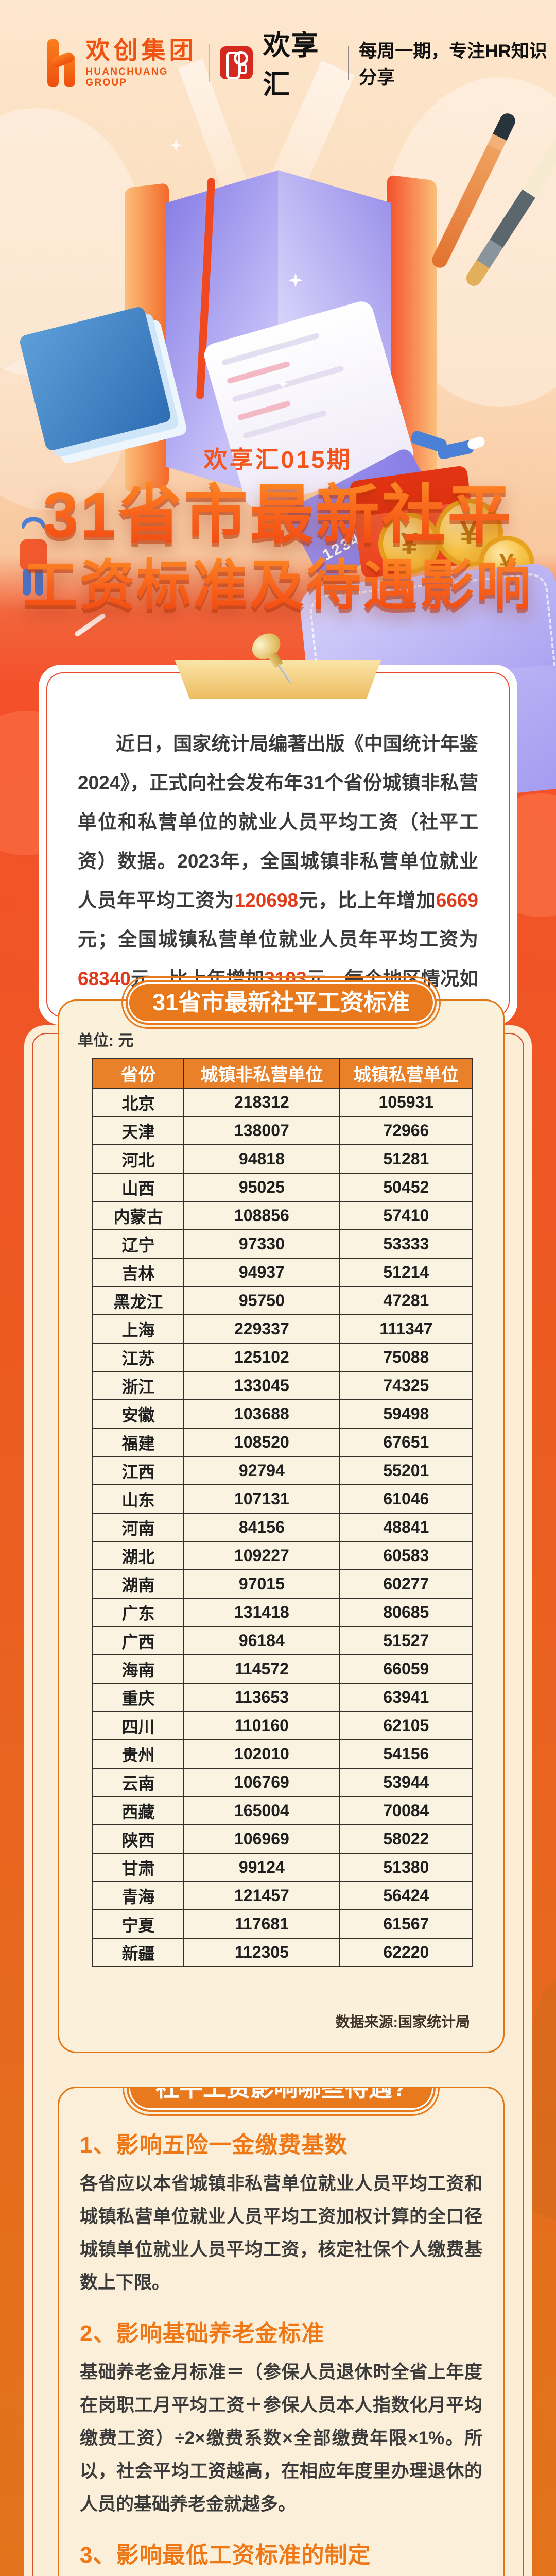 The image size is (556, 2576). Describe the element at coordinates (283, 1215) in the screenshot. I see `table-row: 内蒙古 108856 57410` at that location.